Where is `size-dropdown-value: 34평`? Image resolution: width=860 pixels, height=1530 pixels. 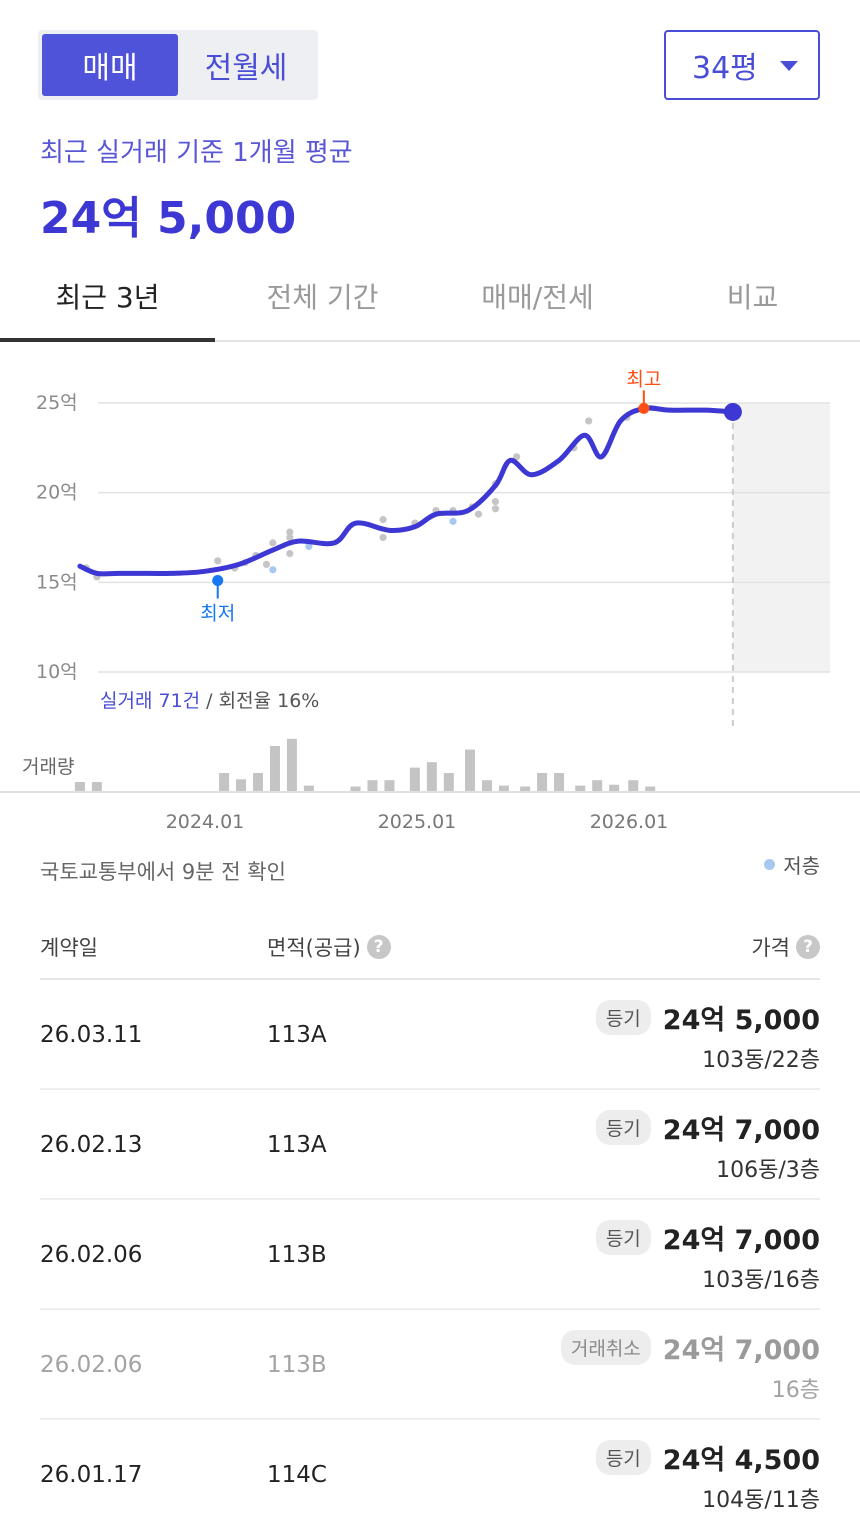 size-dropdown-value: 34평 is located at coordinates (725, 68).